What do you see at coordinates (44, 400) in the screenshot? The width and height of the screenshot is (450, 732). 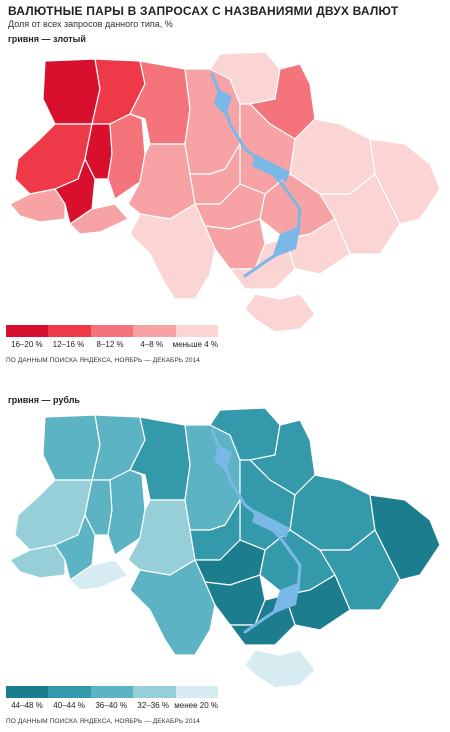 I see `map-label-ruble: гривня — рубль` at bounding box center [44, 400].